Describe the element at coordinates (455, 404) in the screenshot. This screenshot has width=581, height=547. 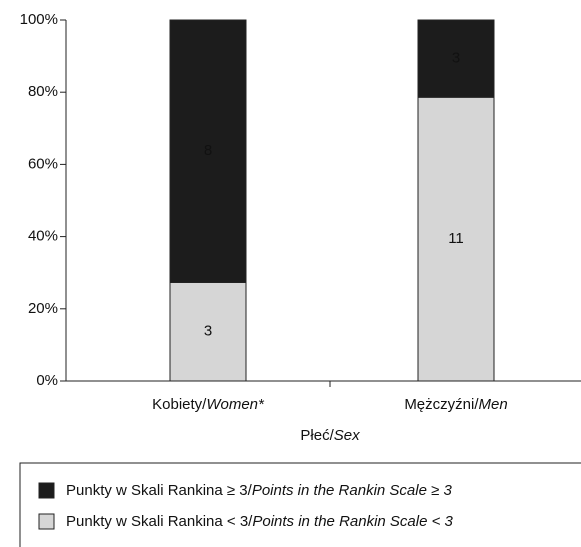
I see `x-tick-label: Mężczyźni/Men` at that location.